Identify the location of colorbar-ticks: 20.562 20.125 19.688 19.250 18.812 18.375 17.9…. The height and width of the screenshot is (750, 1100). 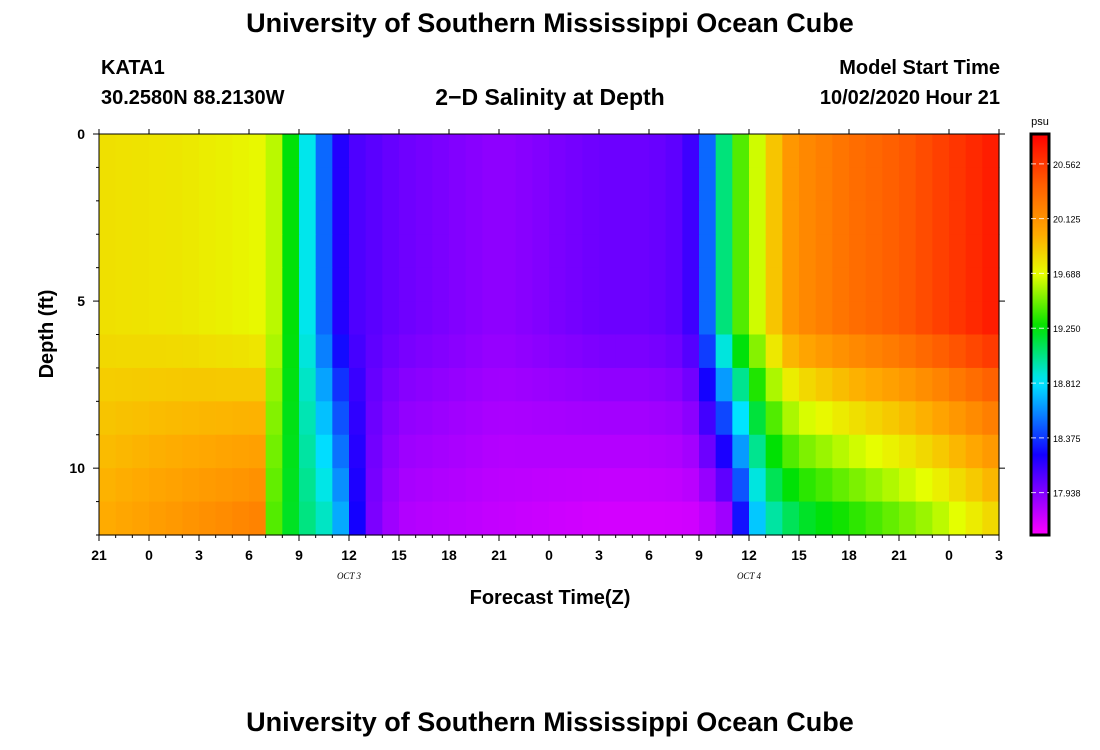
(1056, 329).